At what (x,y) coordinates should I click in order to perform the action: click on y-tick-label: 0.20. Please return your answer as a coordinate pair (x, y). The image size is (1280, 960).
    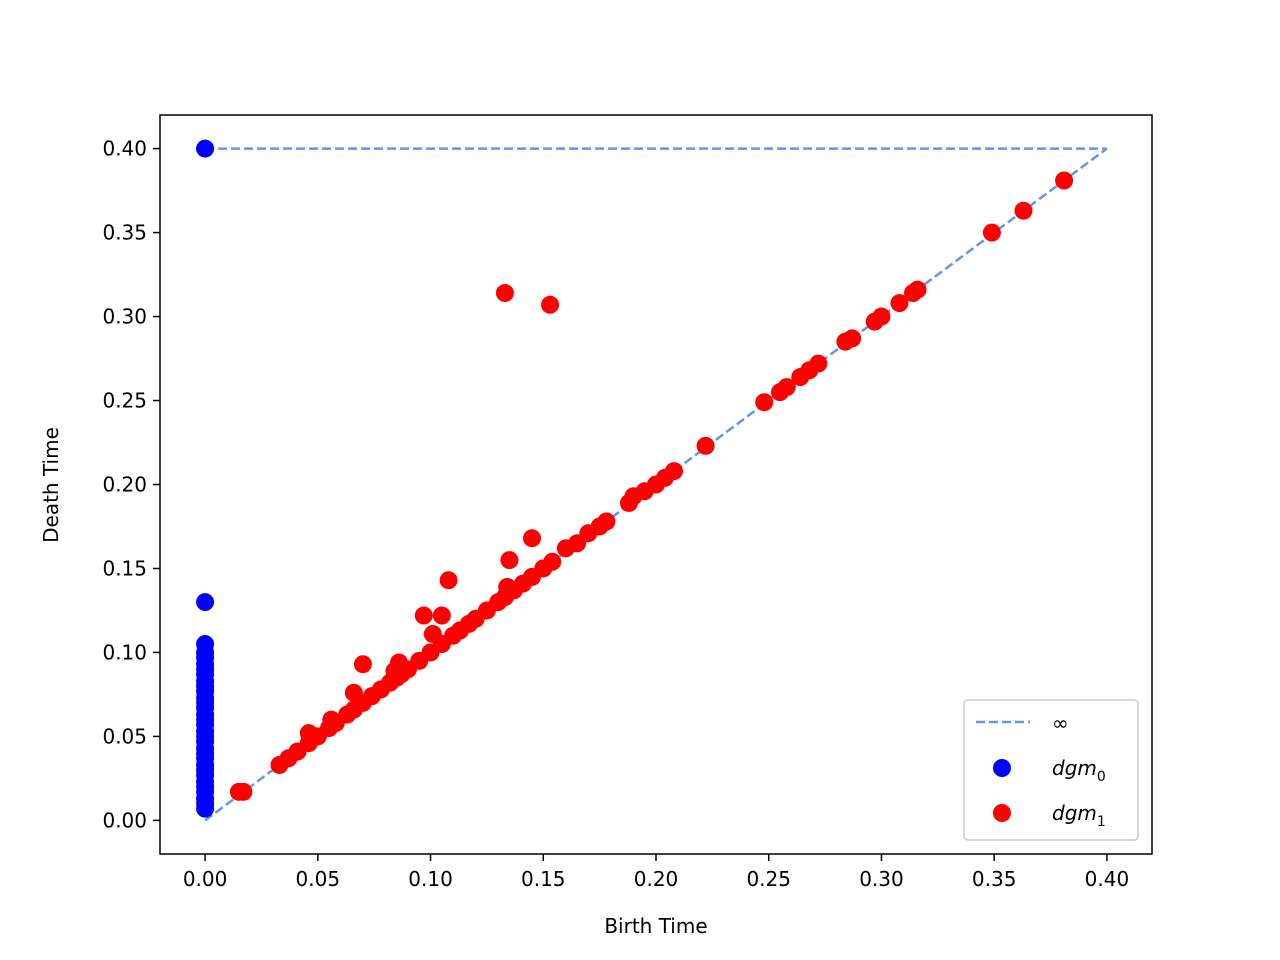
    Looking at the image, I should click on (124, 485).